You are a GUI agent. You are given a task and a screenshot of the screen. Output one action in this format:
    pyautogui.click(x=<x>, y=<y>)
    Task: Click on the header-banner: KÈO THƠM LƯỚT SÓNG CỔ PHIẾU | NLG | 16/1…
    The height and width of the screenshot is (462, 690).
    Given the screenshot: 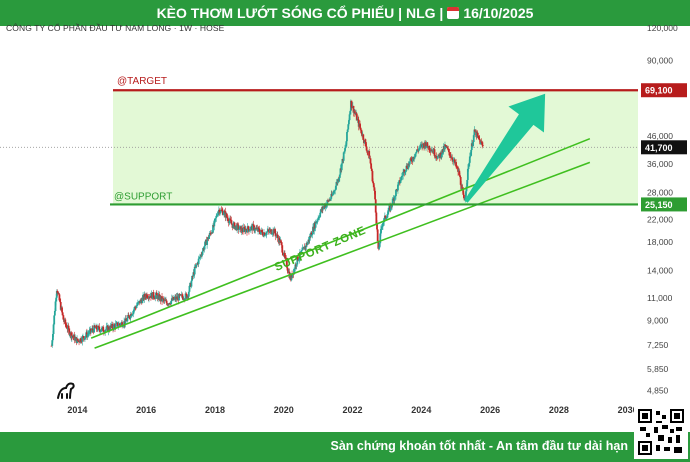 What is the action you would take?
    pyautogui.click(x=345, y=13)
    